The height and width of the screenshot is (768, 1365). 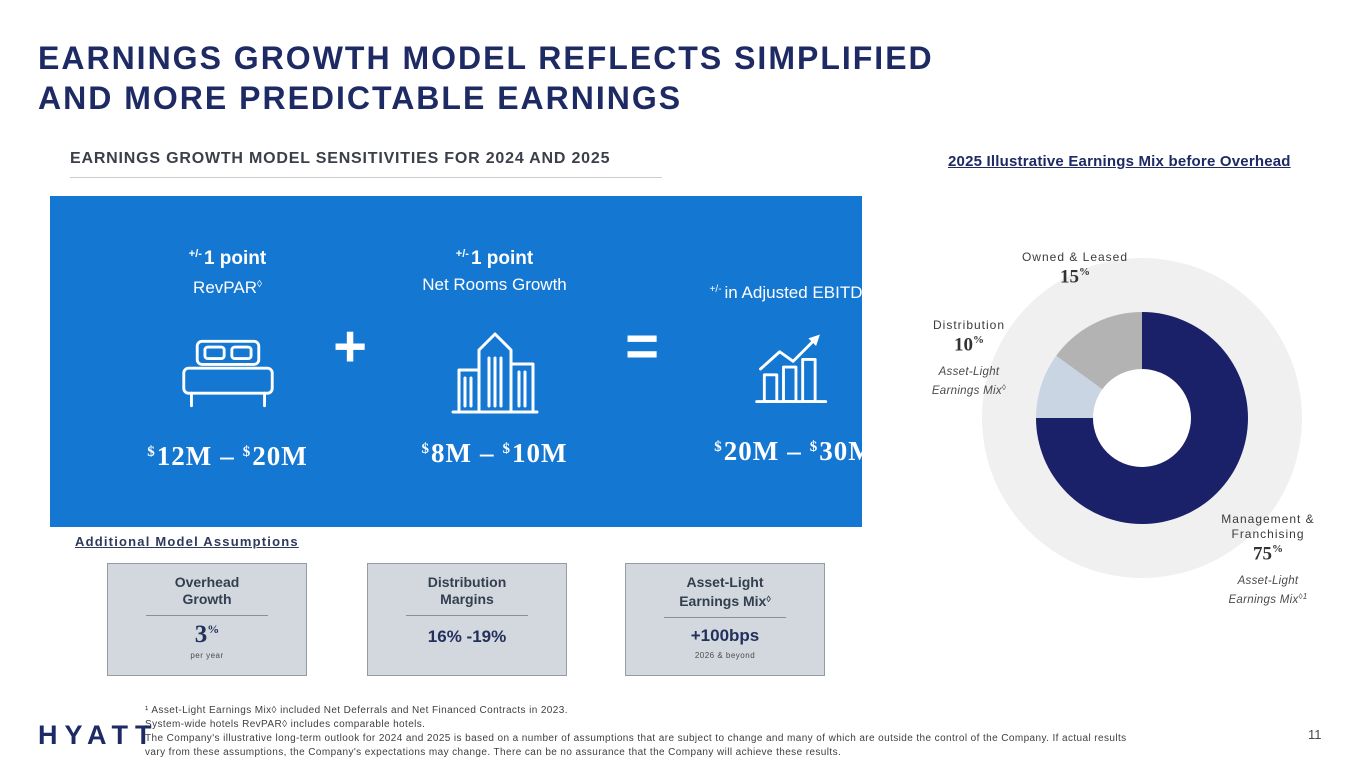 What do you see at coordinates (1268, 554) in the screenshot?
I see `management-value: 75%` at bounding box center [1268, 554].